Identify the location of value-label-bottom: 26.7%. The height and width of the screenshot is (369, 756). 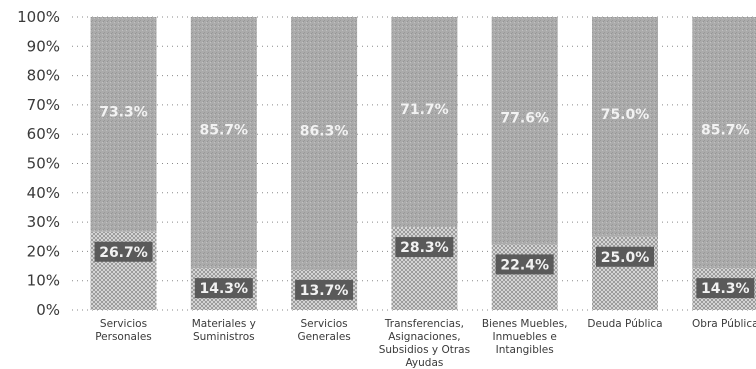
(123, 253).